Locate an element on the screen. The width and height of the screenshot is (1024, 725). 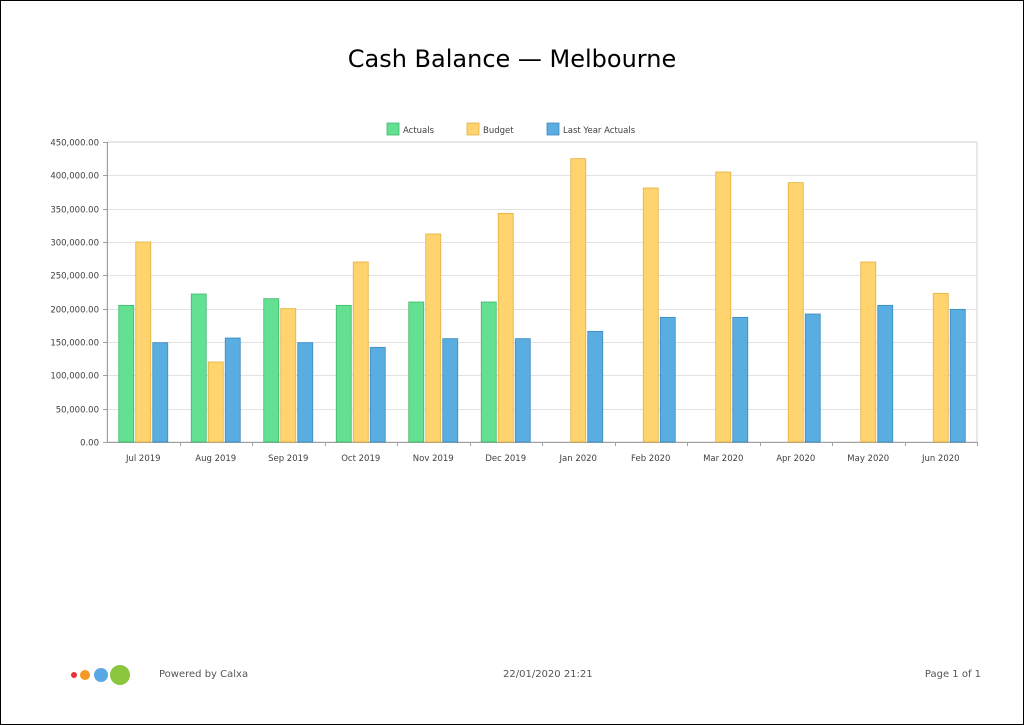
x-tick-label: Jun 2020 is located at coordinates (940, 459).